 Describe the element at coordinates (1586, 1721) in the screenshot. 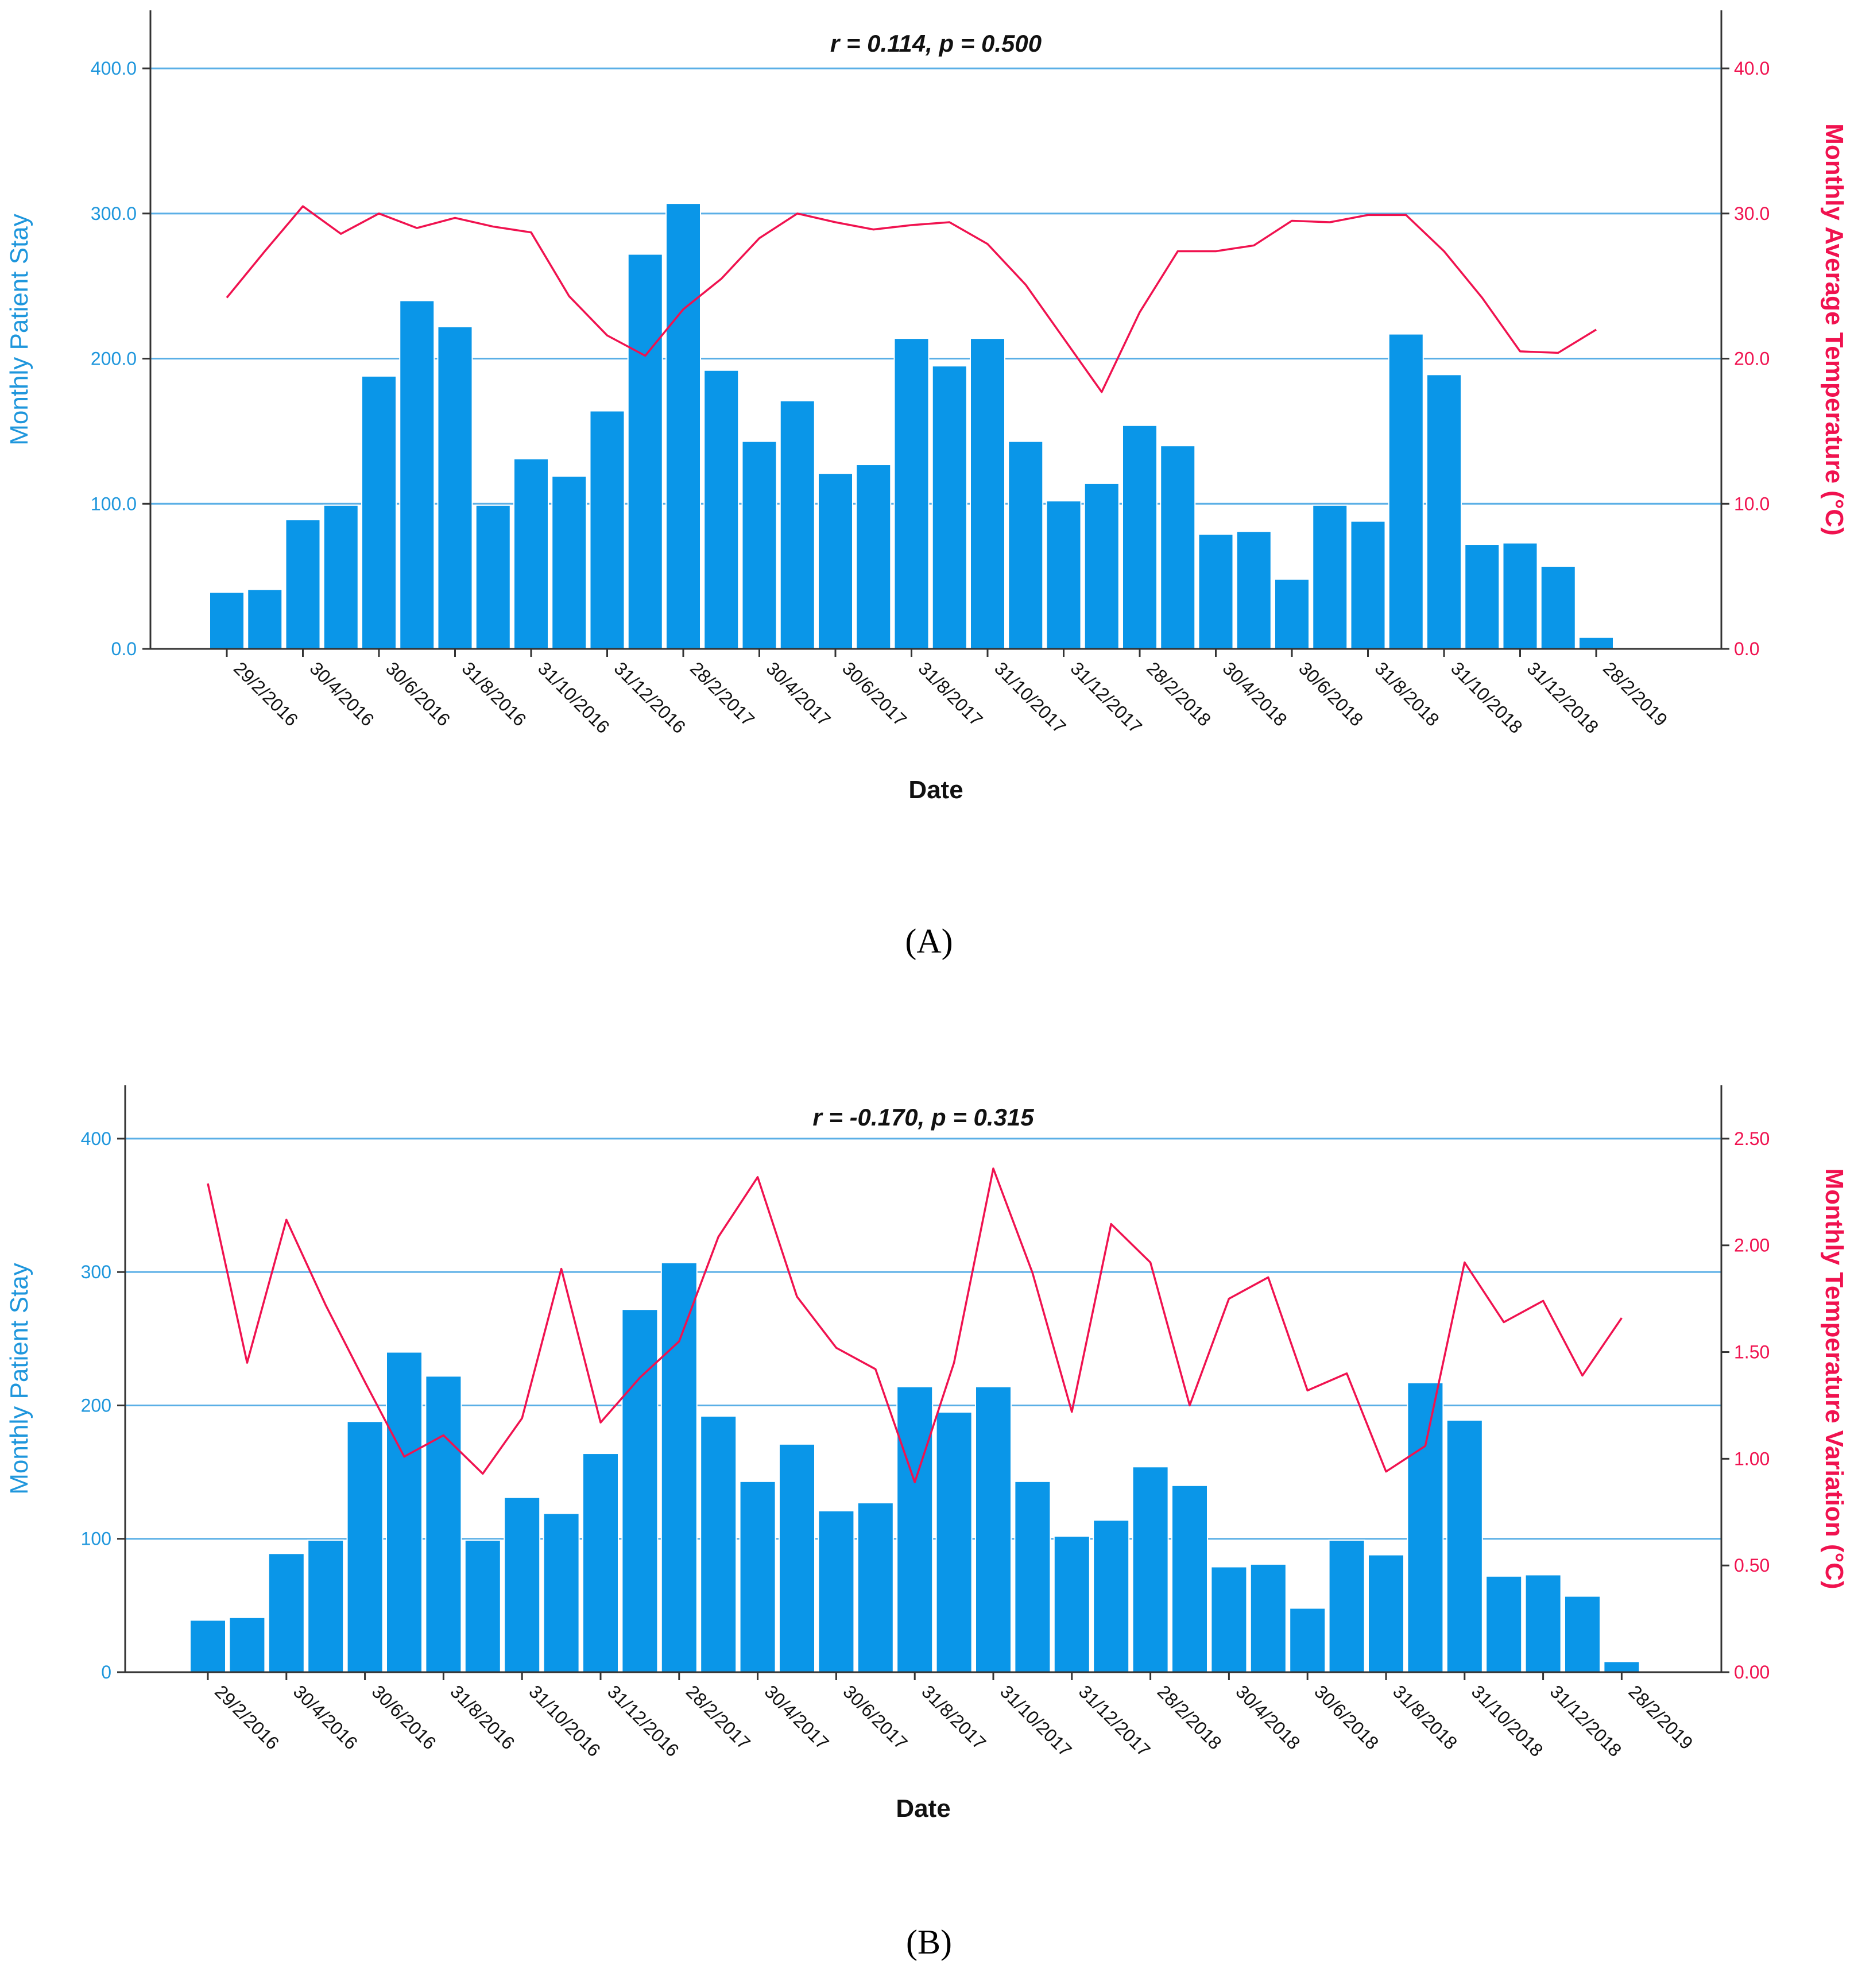

I see `p1-x-tick-label: 31/12/2018` at that location.